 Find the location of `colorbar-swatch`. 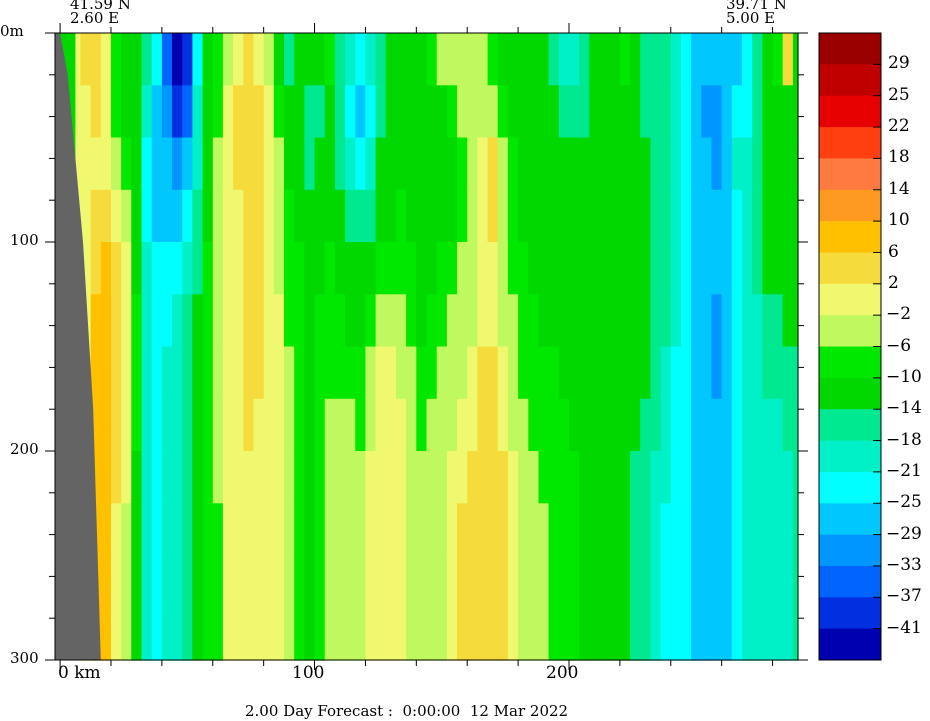

colorbar-swatch is located at coordinates (850, 331).